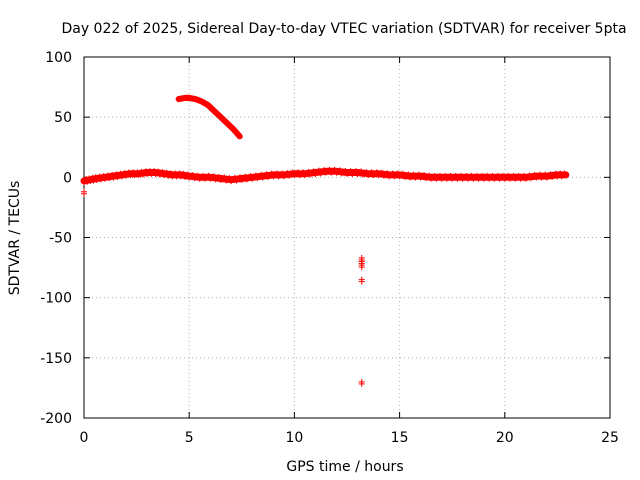 This screenshot has height=480, width=640. I want to click on series-descending-arc, so click(209, 117).